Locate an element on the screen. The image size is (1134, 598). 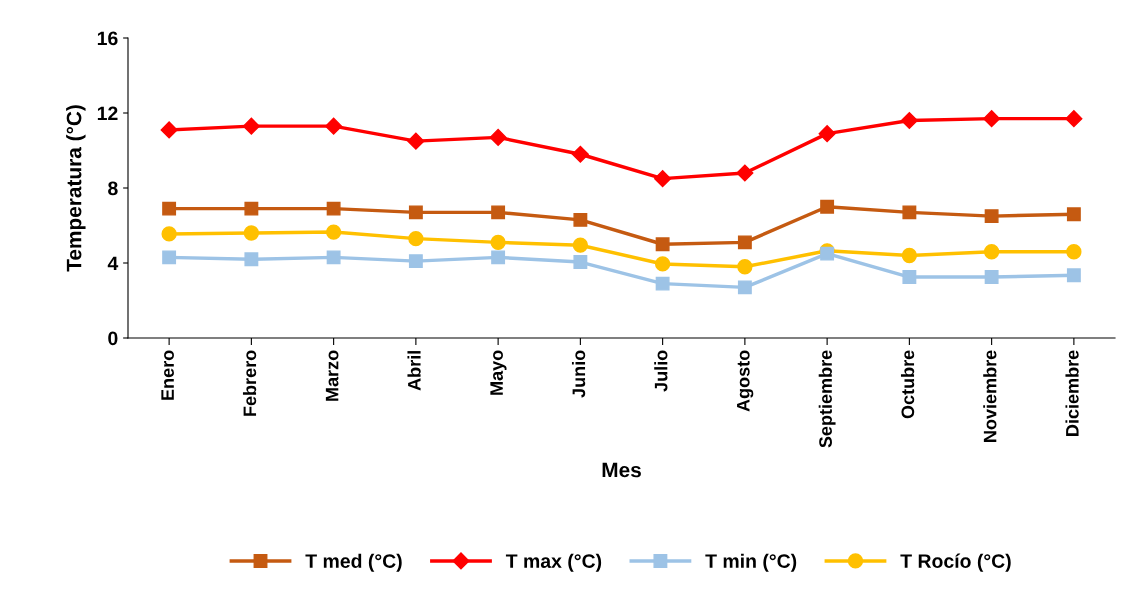
y-tick-label: 8 is located at coordinates (113, 188).